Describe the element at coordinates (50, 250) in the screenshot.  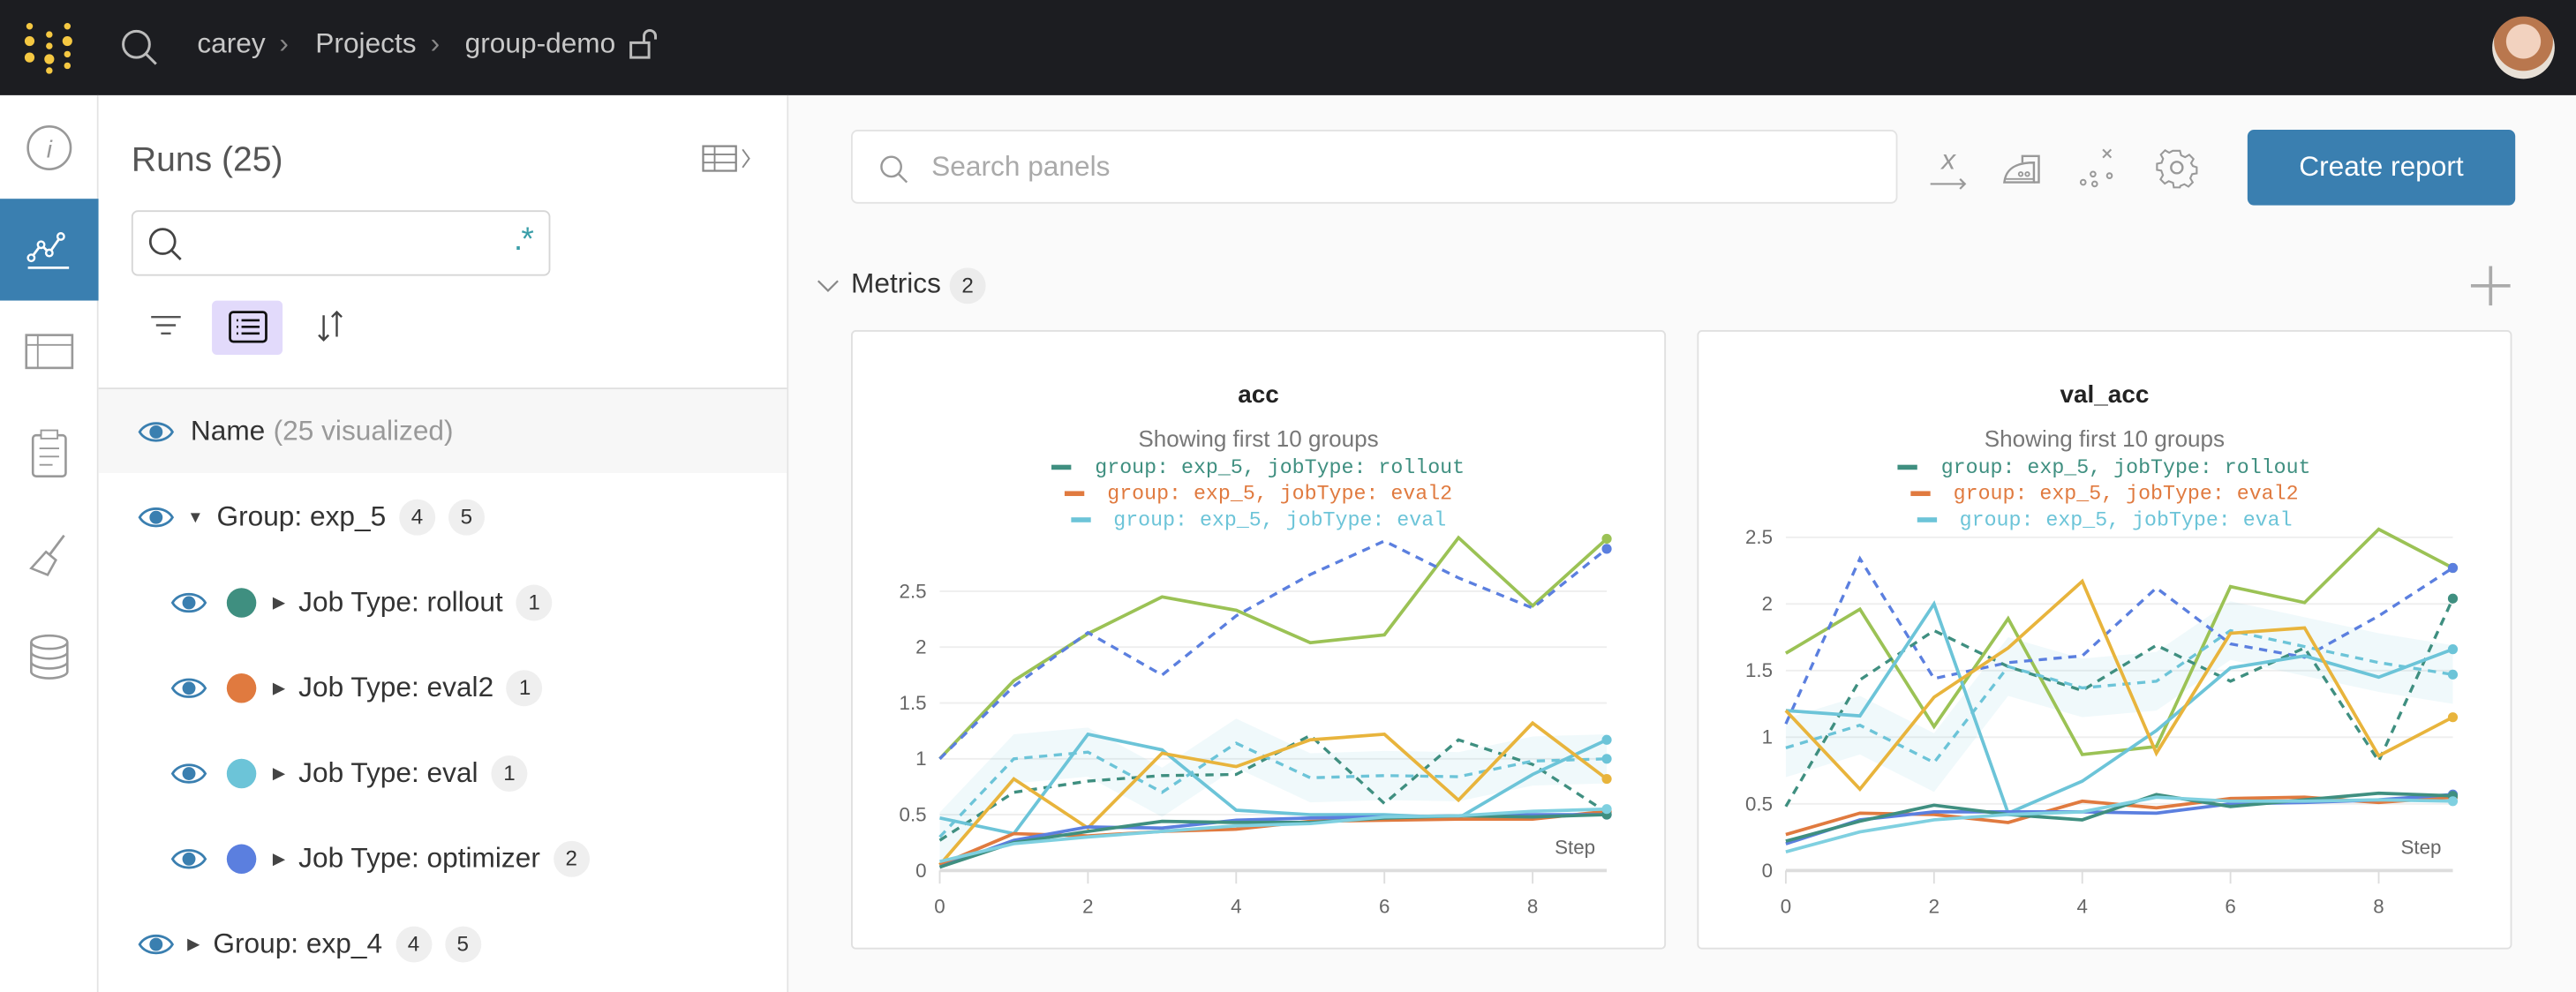
I see `rail-item-charts` at that location.